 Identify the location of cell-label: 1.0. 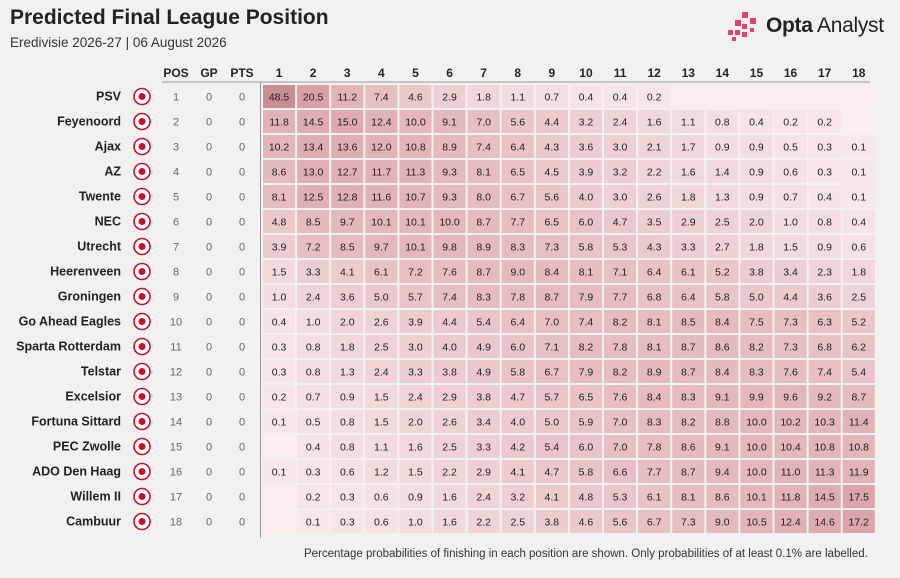
(415, 523).